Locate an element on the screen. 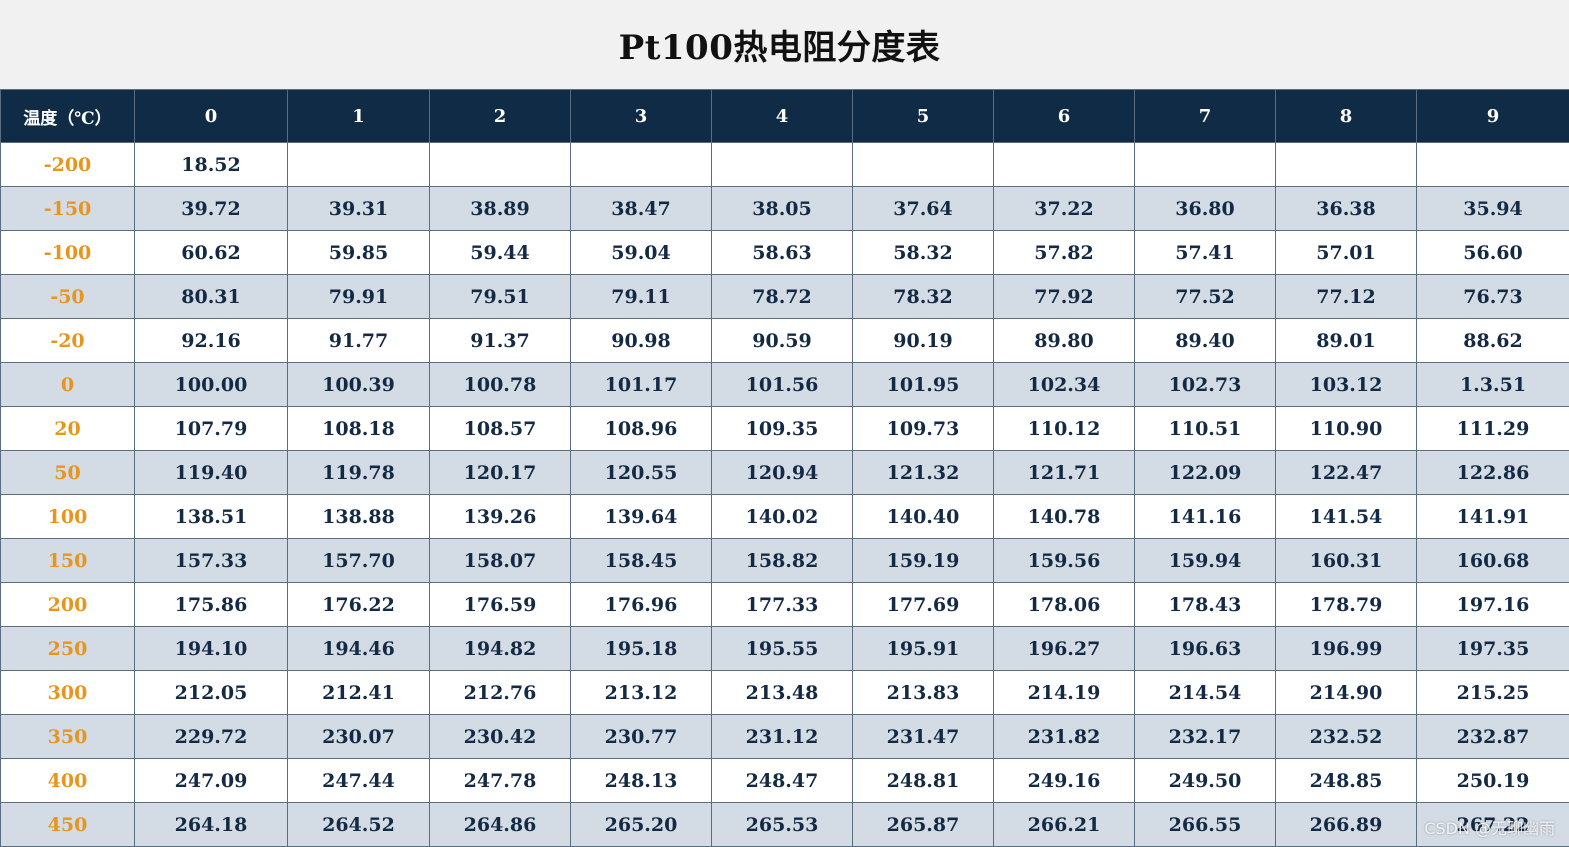 This screenshot has width=1569, height=847. resistance-value-cell: 214.54 is located at coordinates (1205, 692).